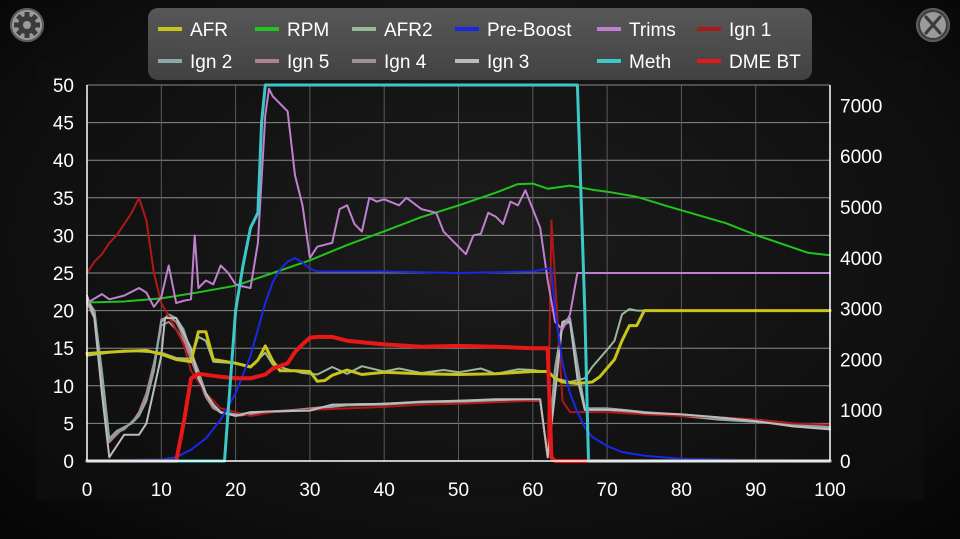  I want to click on y-right-tick-label: 4000, so click(861, 259).